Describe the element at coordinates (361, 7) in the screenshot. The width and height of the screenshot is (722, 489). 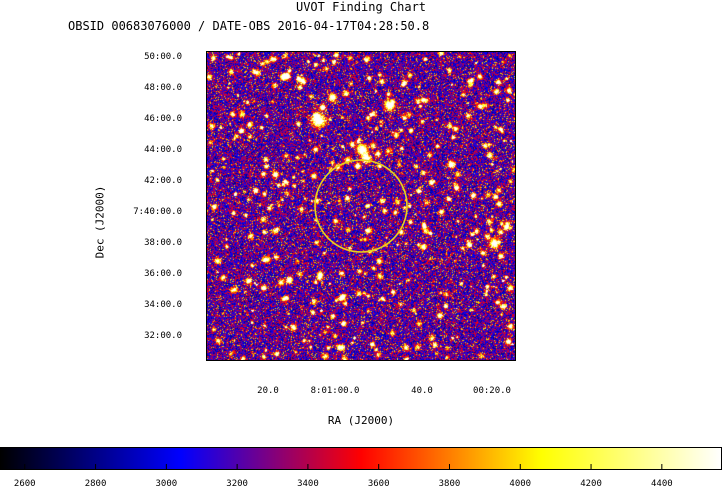
I see `chart-title: UVOT Finding Chart` at that location.